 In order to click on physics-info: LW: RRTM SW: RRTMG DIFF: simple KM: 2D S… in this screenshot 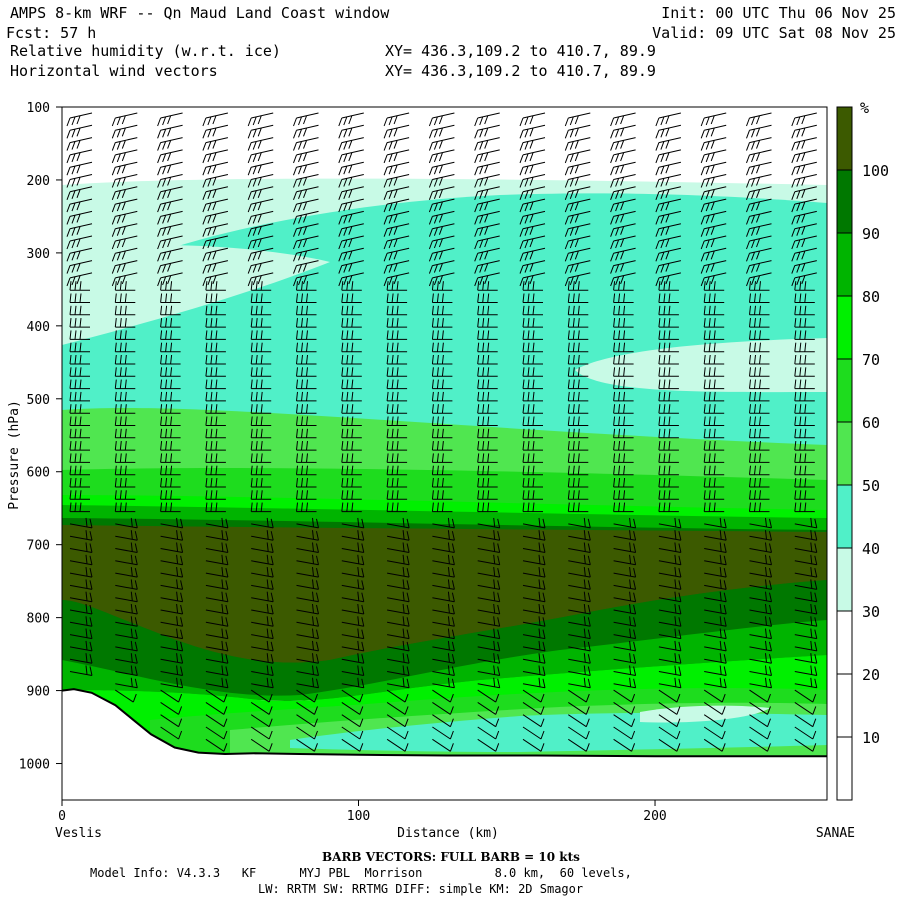, I will do `click(420, 889)`.